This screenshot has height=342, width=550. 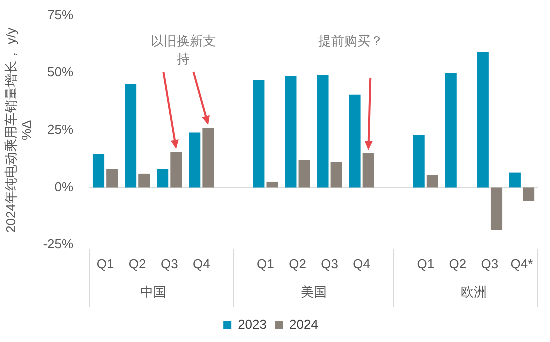 I want to click on legend-label: 2023, so click(x=252, y=324).